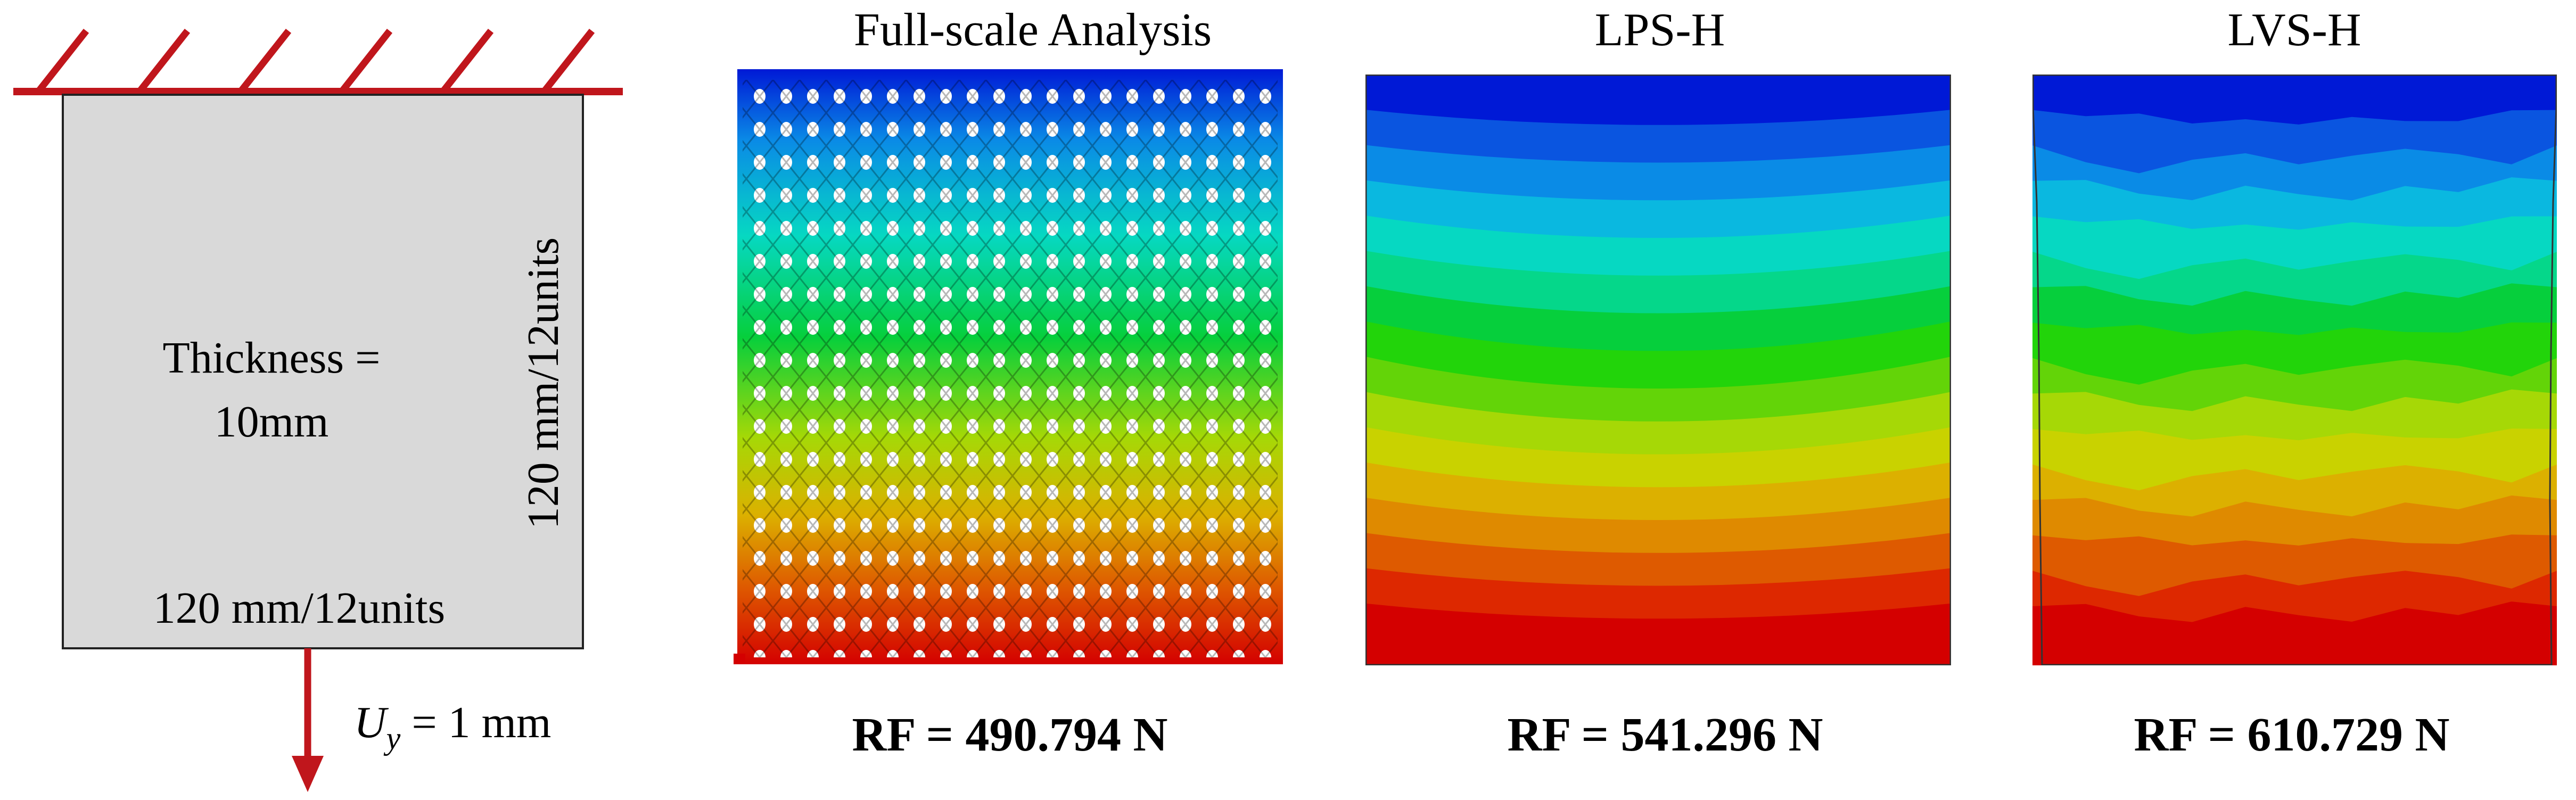 The height and width of the screenshot is (800, 2576). Describe the element at coordinates (318, 61) in the screenshot. I see `fixed-support-hatching` at that location.